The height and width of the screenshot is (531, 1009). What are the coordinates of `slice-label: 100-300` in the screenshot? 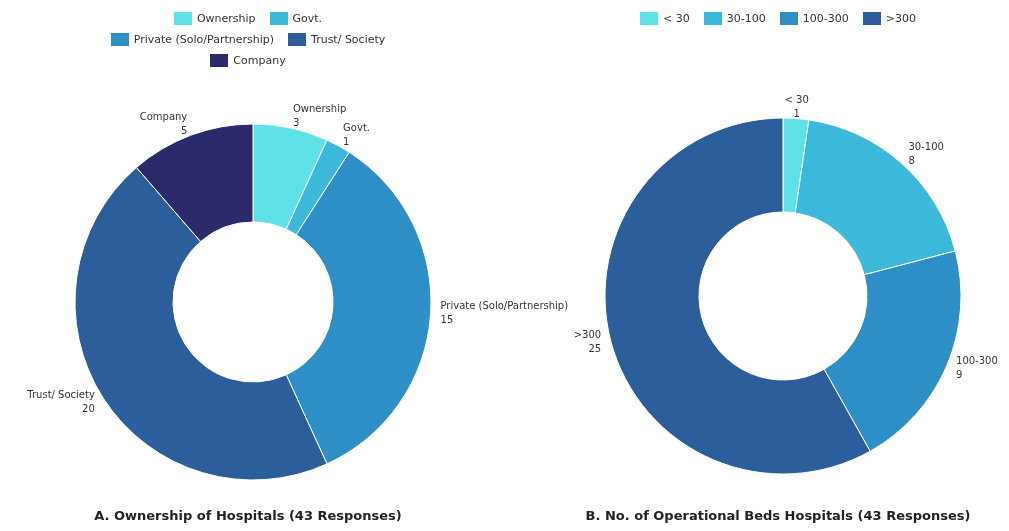 It's located at (977, 360).